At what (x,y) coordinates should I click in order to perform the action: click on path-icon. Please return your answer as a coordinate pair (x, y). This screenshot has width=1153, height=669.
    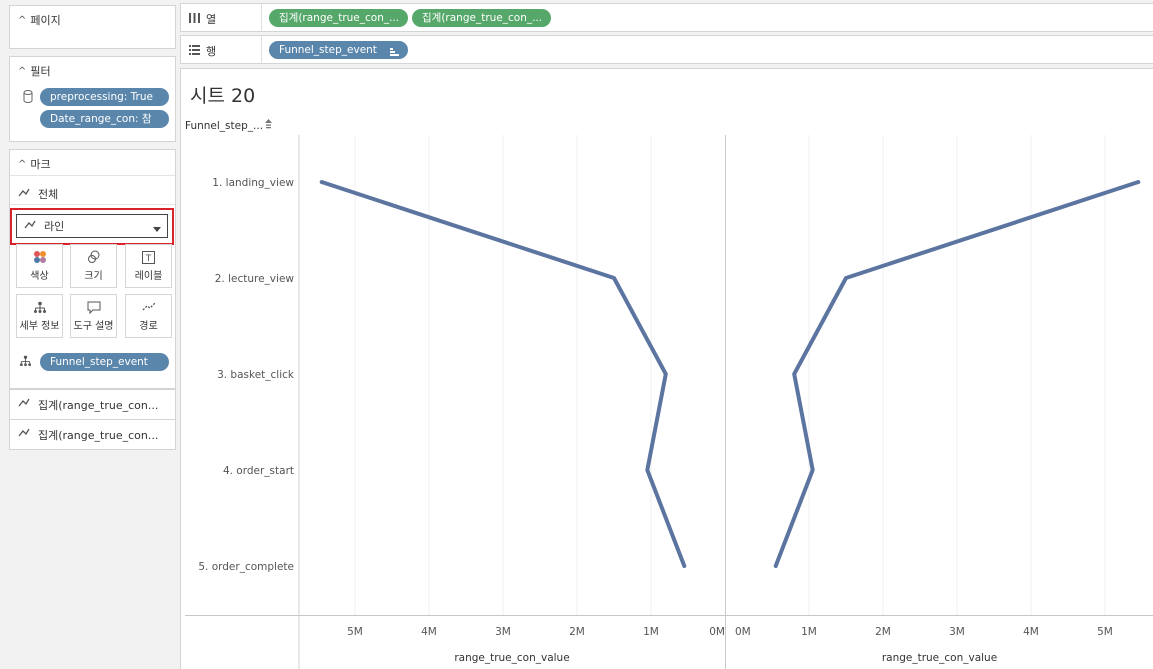
    Looking at the image, I should click on (149, 307).